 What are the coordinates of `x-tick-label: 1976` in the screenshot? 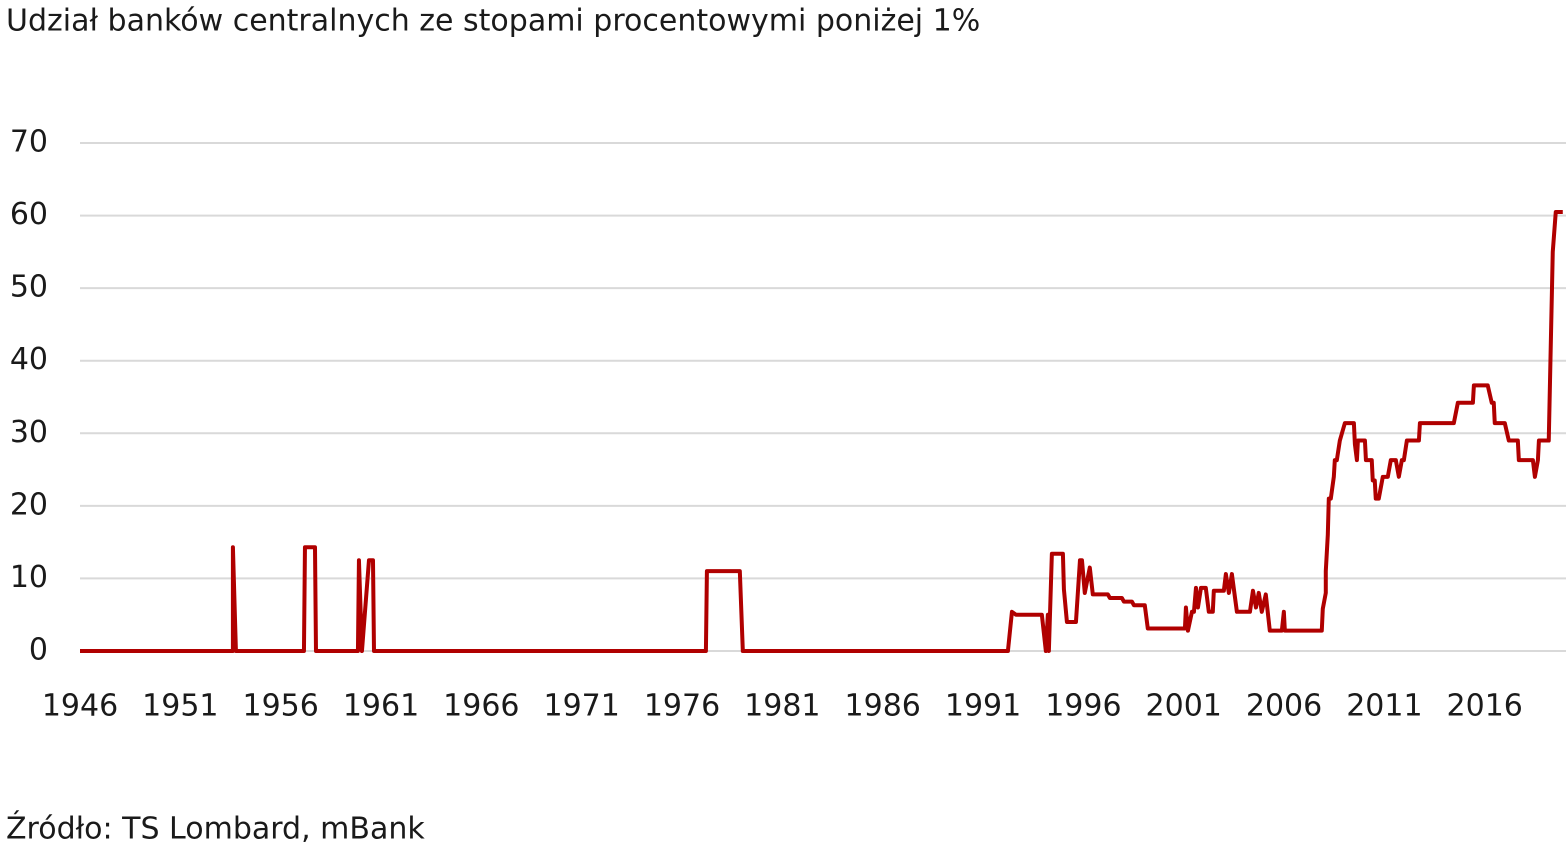 It's located at (682, 706).